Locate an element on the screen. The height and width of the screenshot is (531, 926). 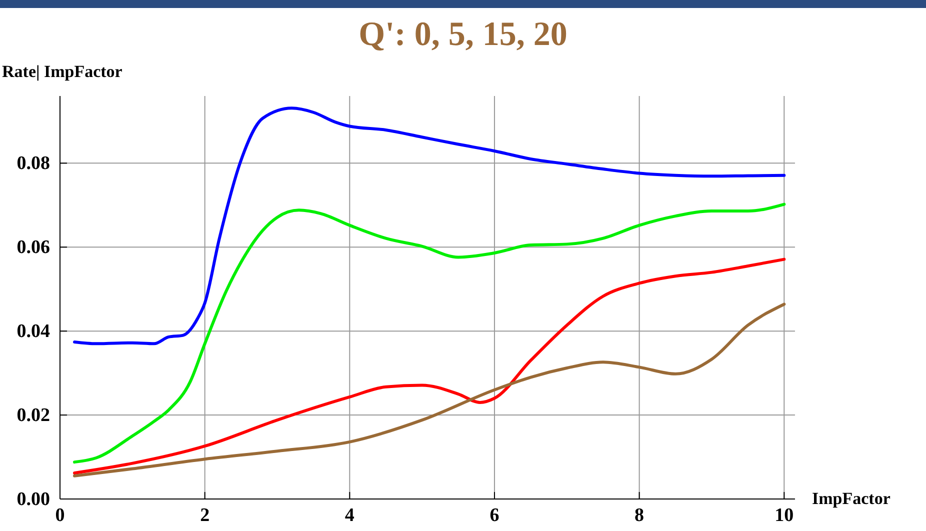
x-axis-title: ImpFactor is located at coordinates (851, 498).